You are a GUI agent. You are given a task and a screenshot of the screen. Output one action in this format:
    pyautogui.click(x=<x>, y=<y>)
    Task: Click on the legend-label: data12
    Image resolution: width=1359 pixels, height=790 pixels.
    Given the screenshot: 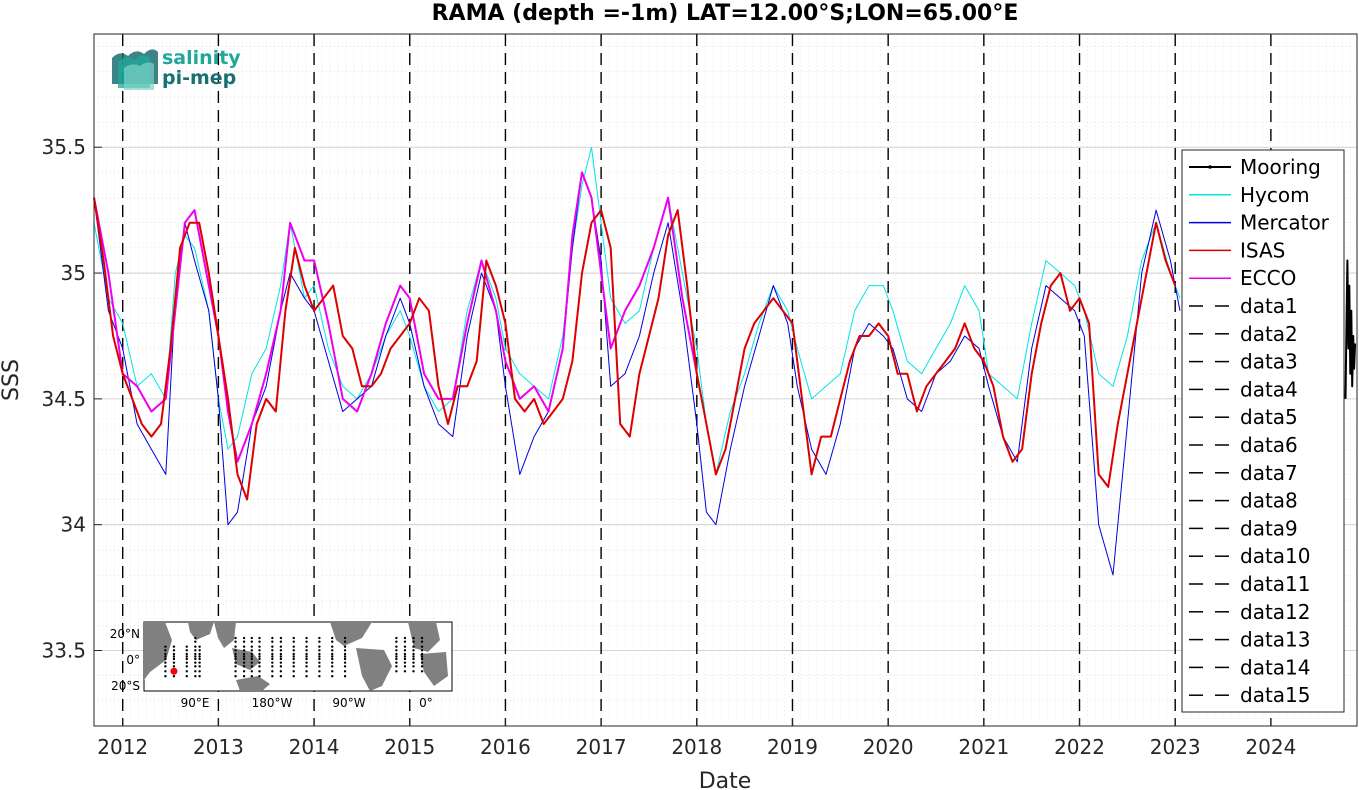 What is the action you would take?
    pyautogui.click(x=1275, y=612)
    